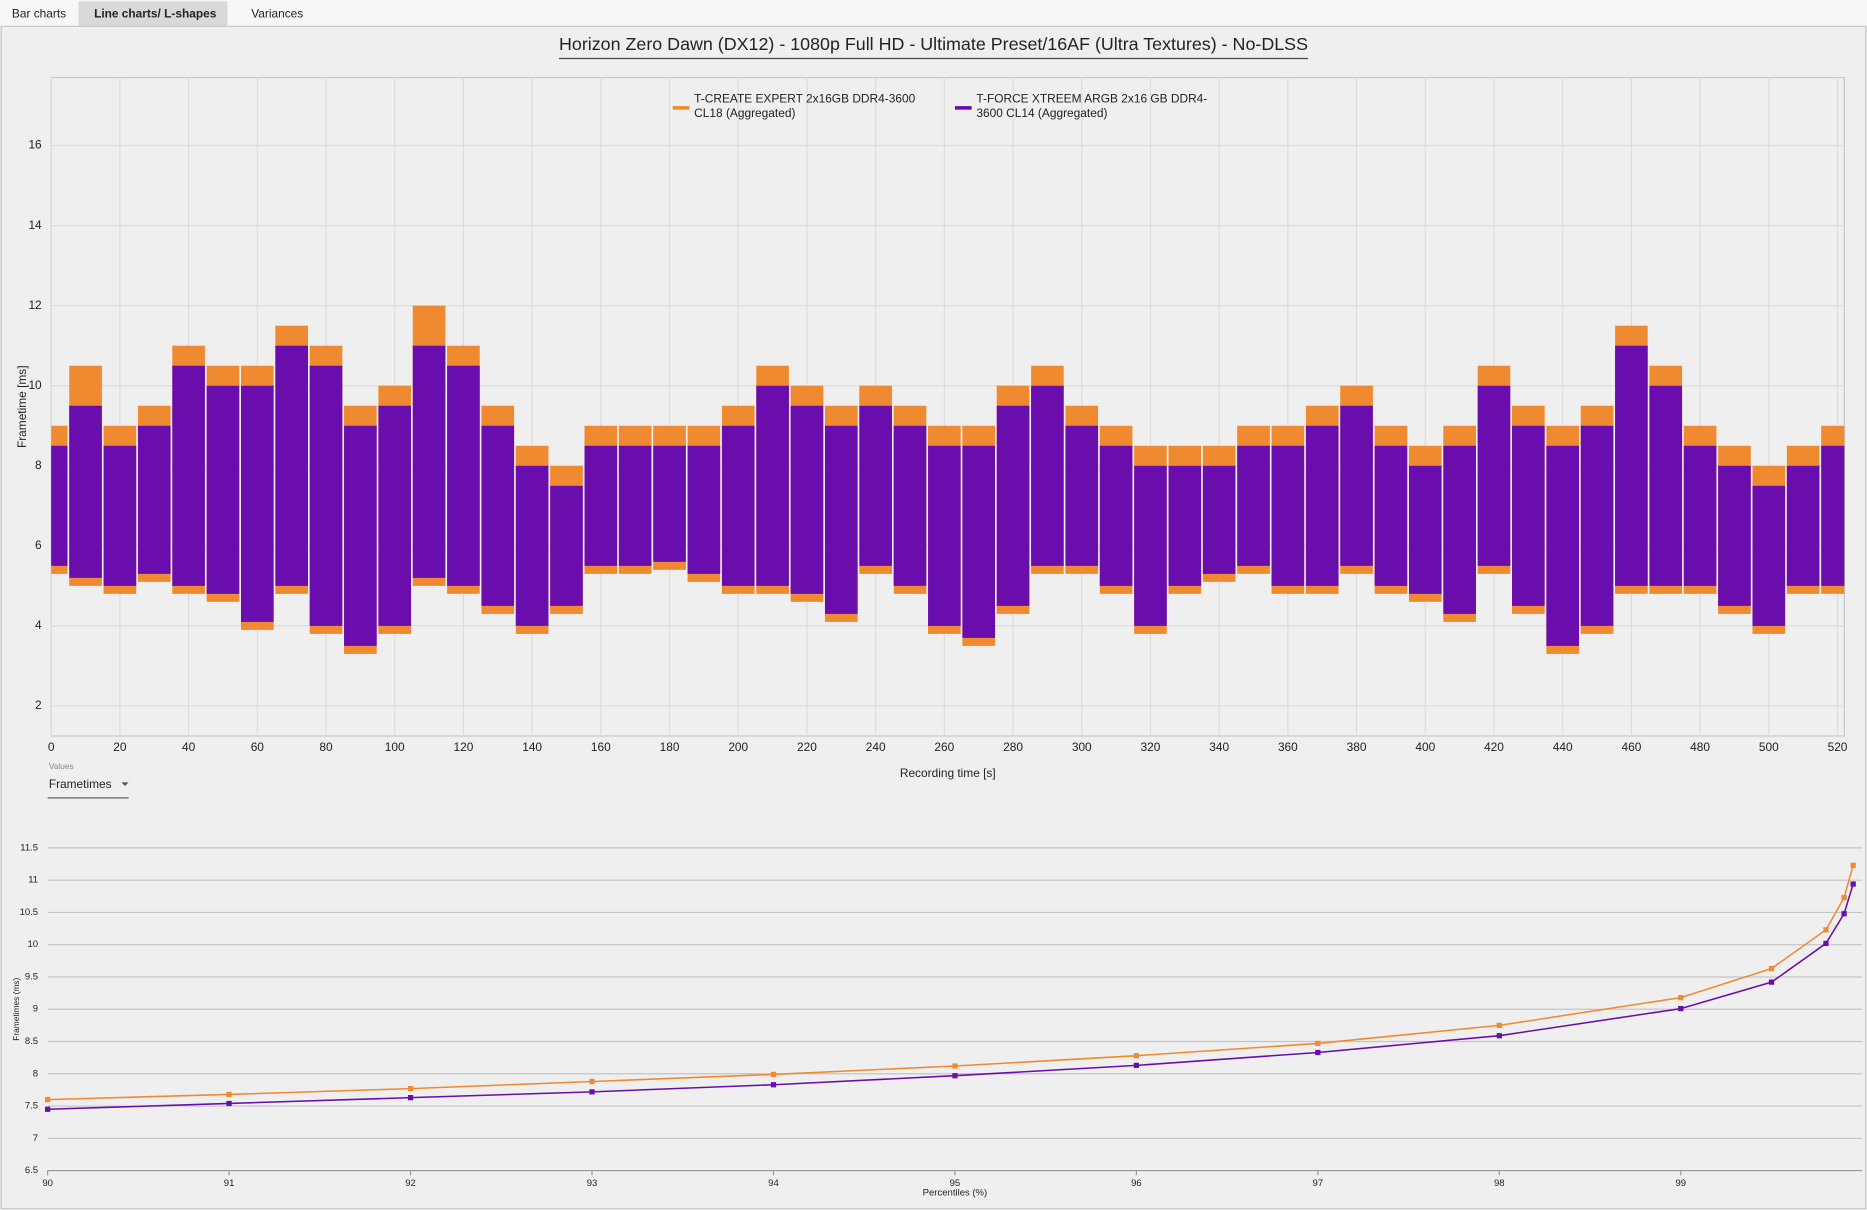  Describe the element at coordinates (31, 1106) in the screenshot. I see `y-tick-label: 7.5` at that location.